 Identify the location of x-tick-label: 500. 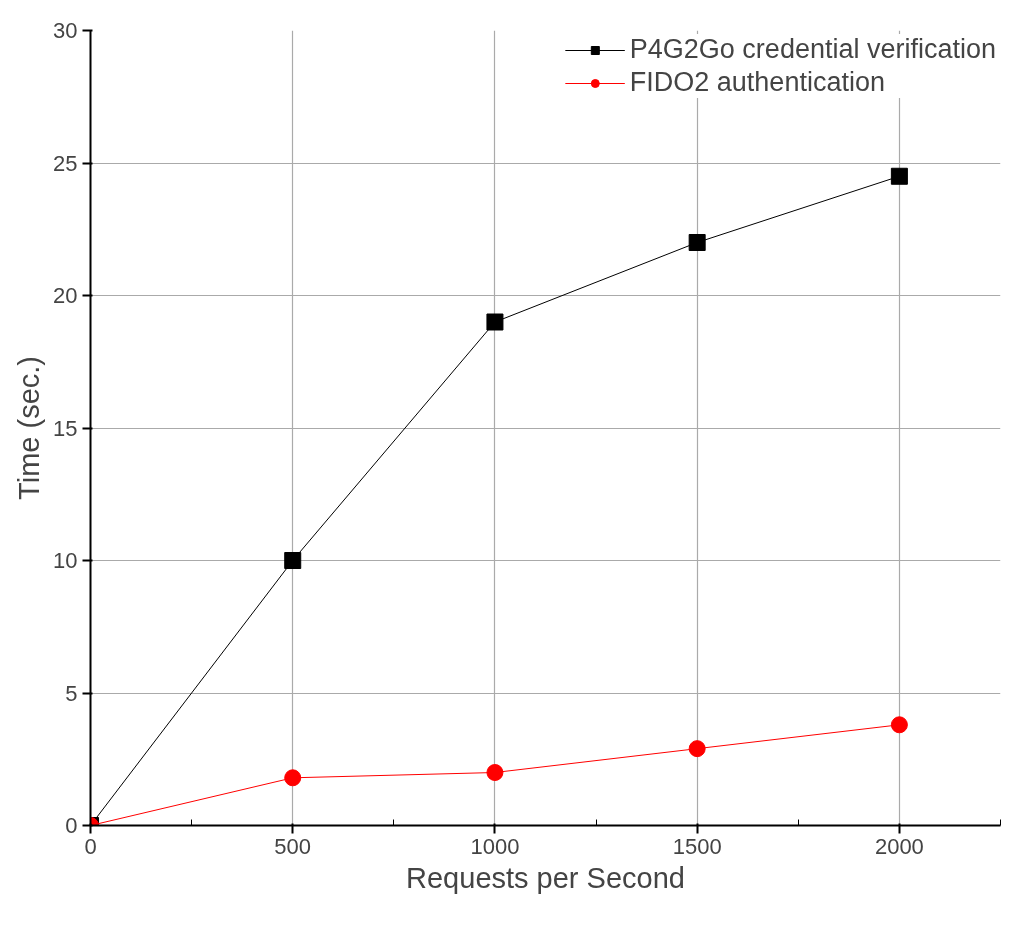
(293, 846).